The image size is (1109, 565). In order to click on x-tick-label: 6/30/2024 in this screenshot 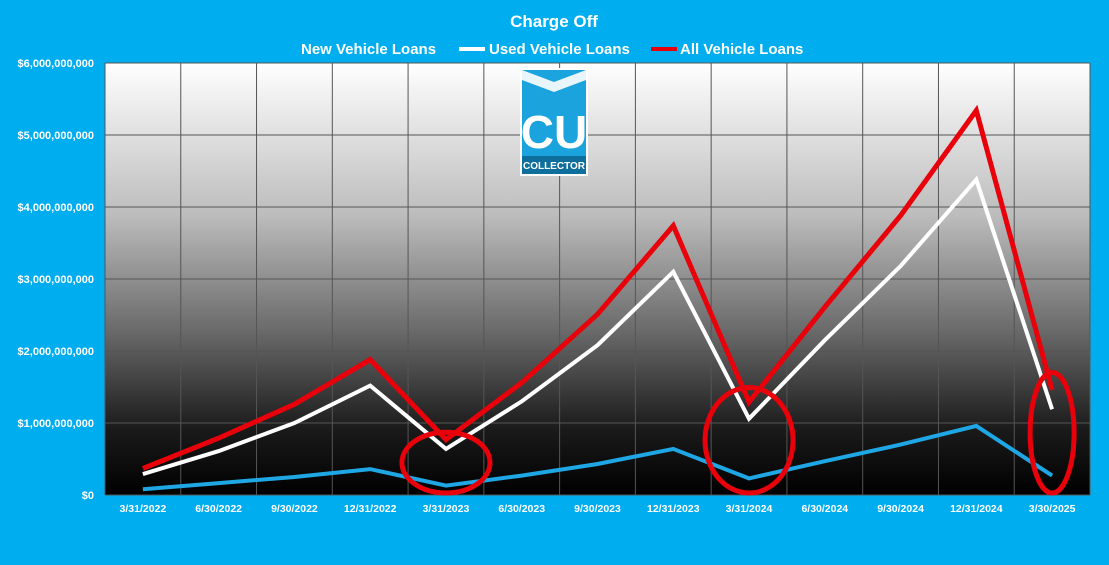, I will do `click(824, 509)`.